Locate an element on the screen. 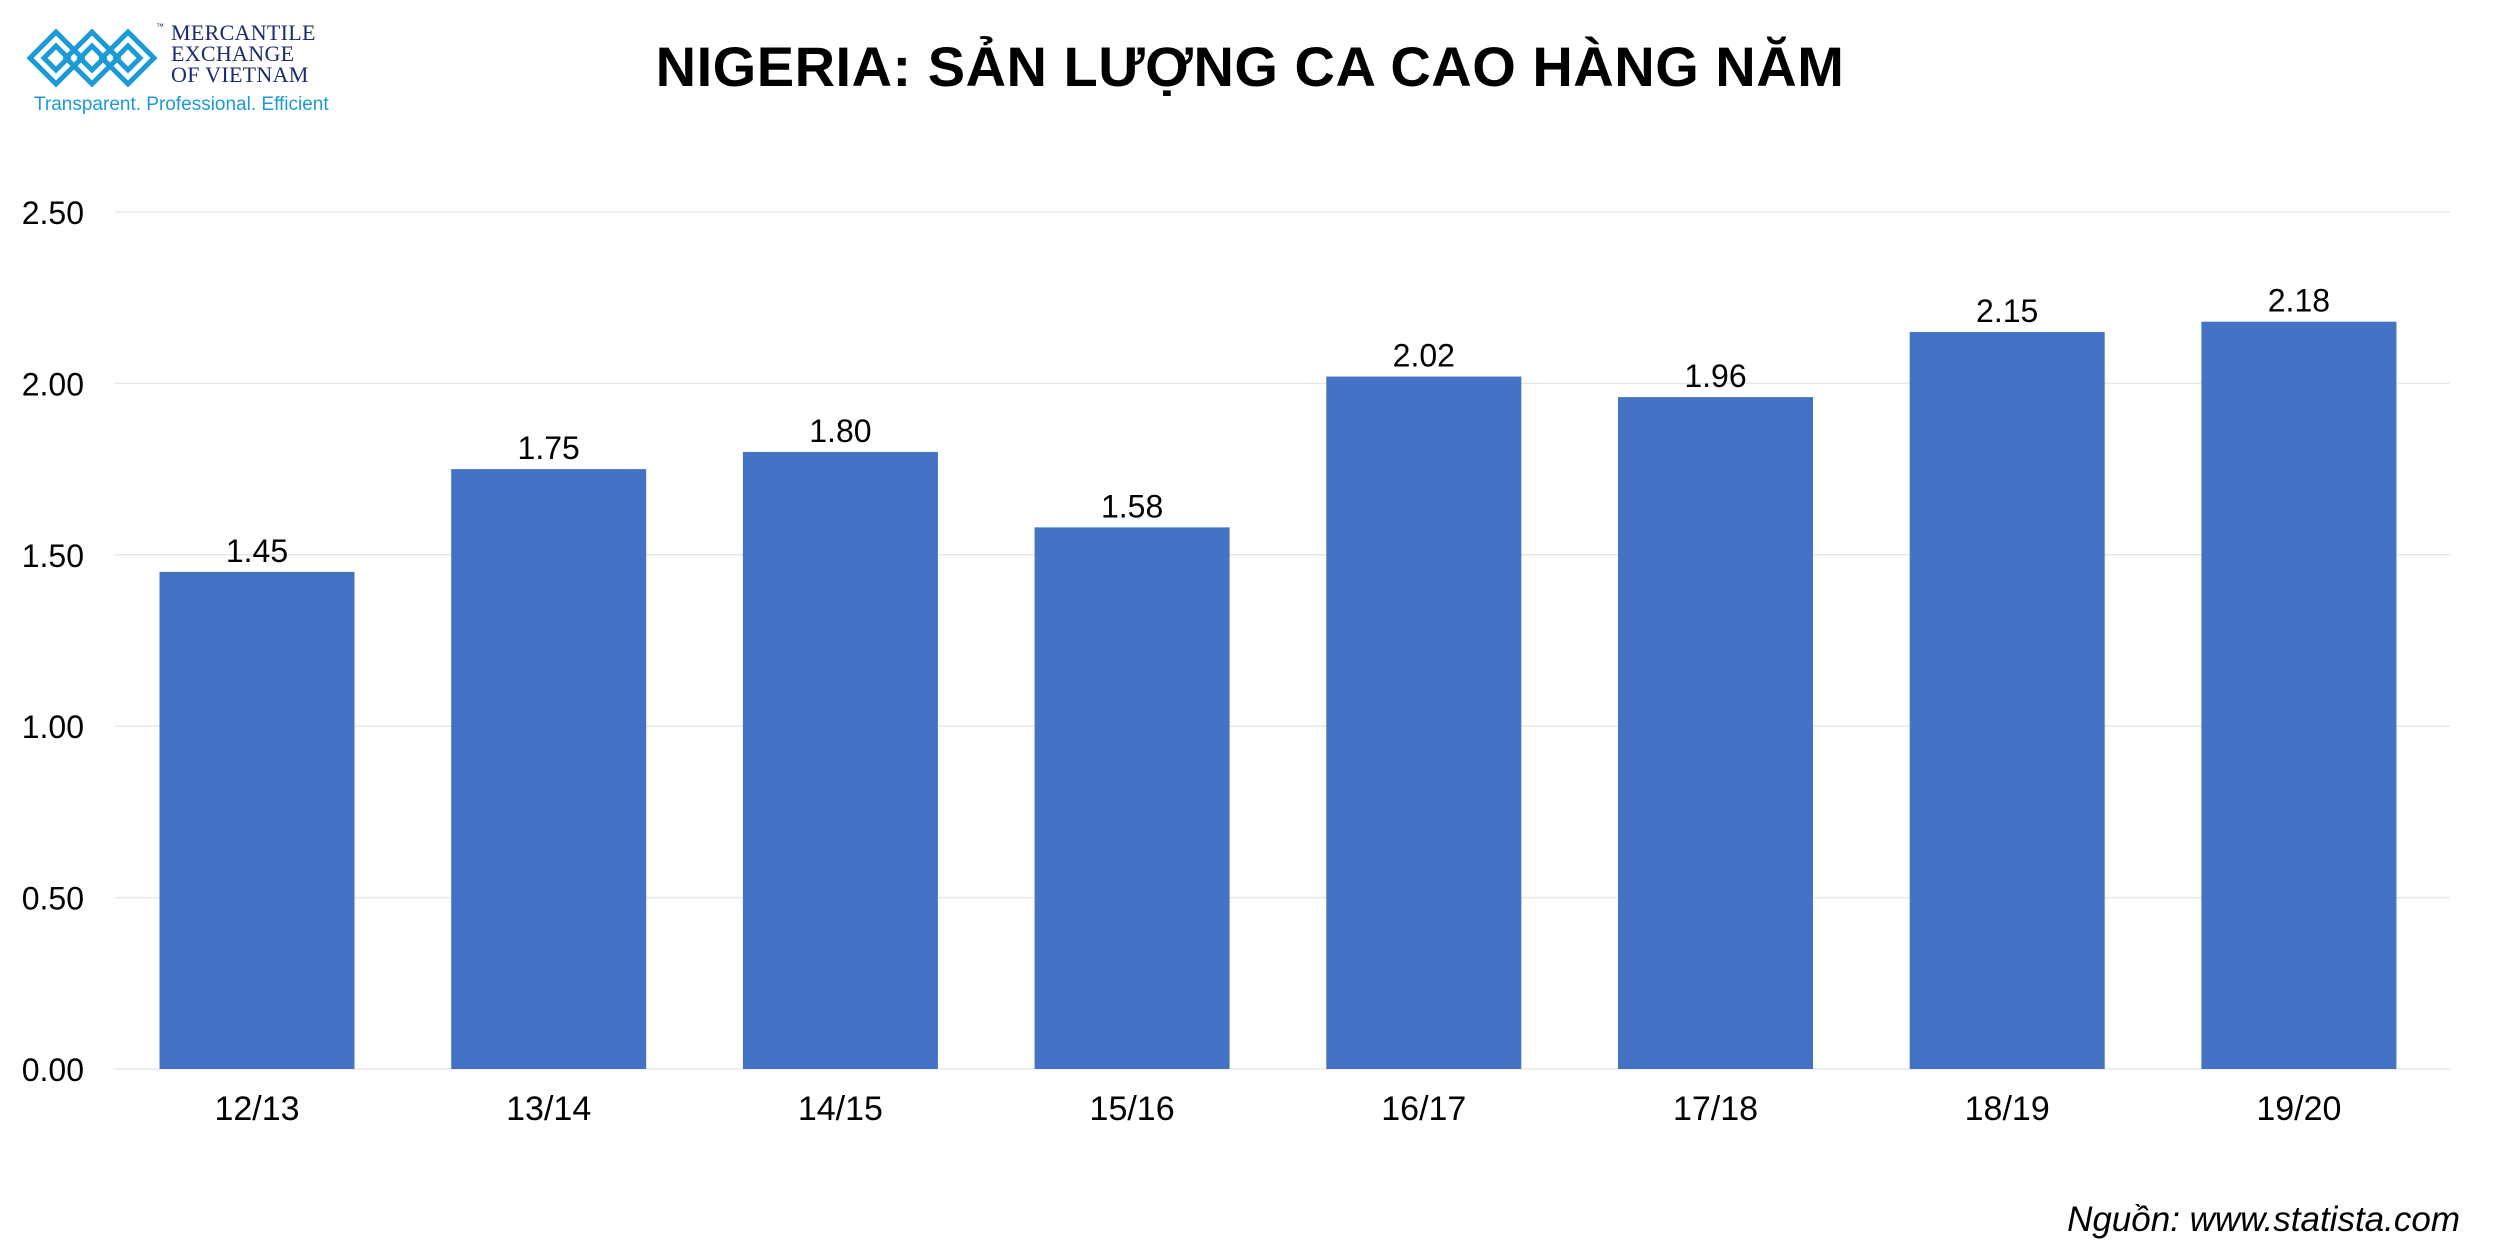  chart-title: NIGERIA: SẢN LƯỢNG CA CAO HÀNG NĂM is located at coordinates (1250, 66).